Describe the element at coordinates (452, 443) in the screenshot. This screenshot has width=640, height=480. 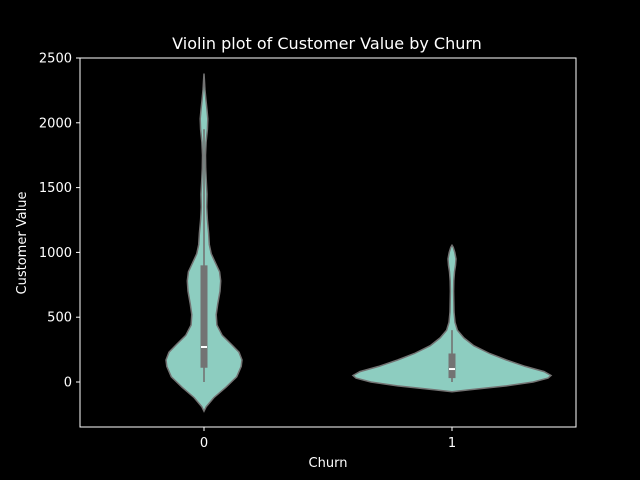
I see `x-tick-label-1: 1` at that location.